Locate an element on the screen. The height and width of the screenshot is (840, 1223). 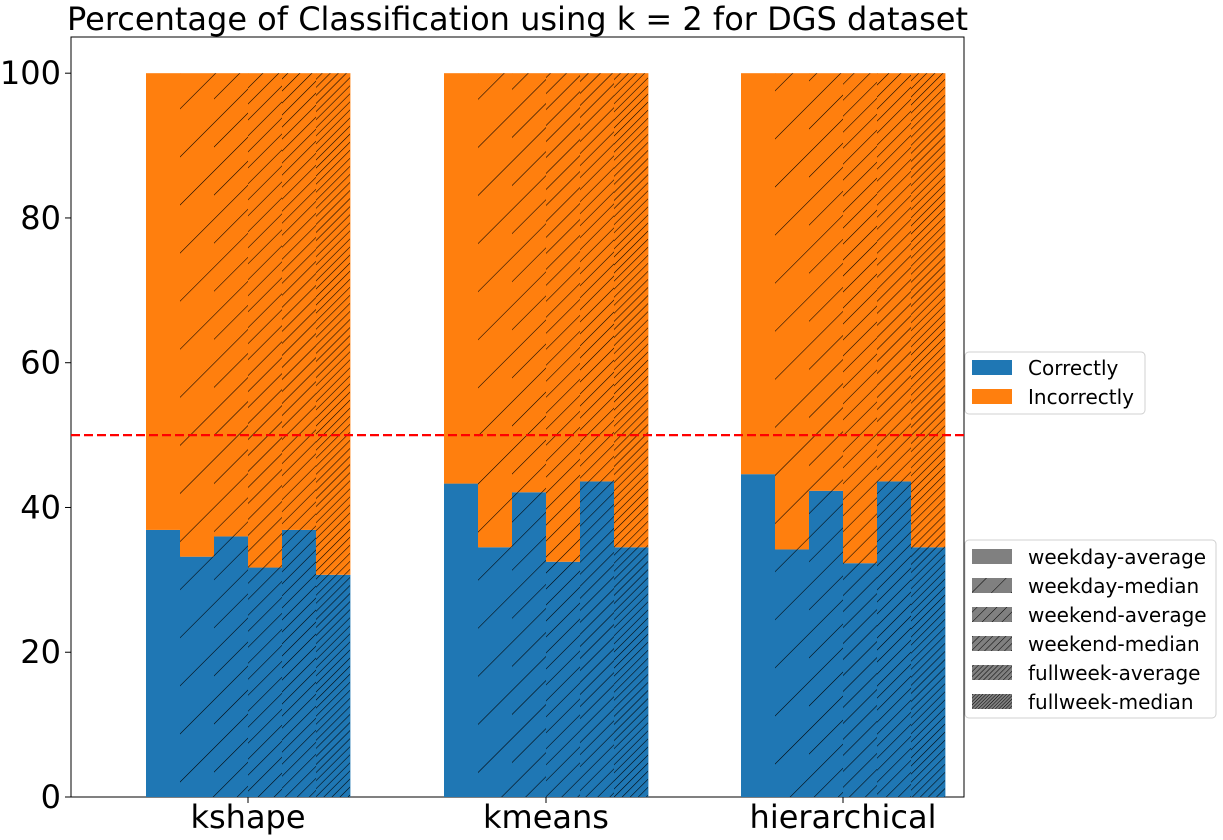
legend-variants-frame is located at coordinates (1090, 629).